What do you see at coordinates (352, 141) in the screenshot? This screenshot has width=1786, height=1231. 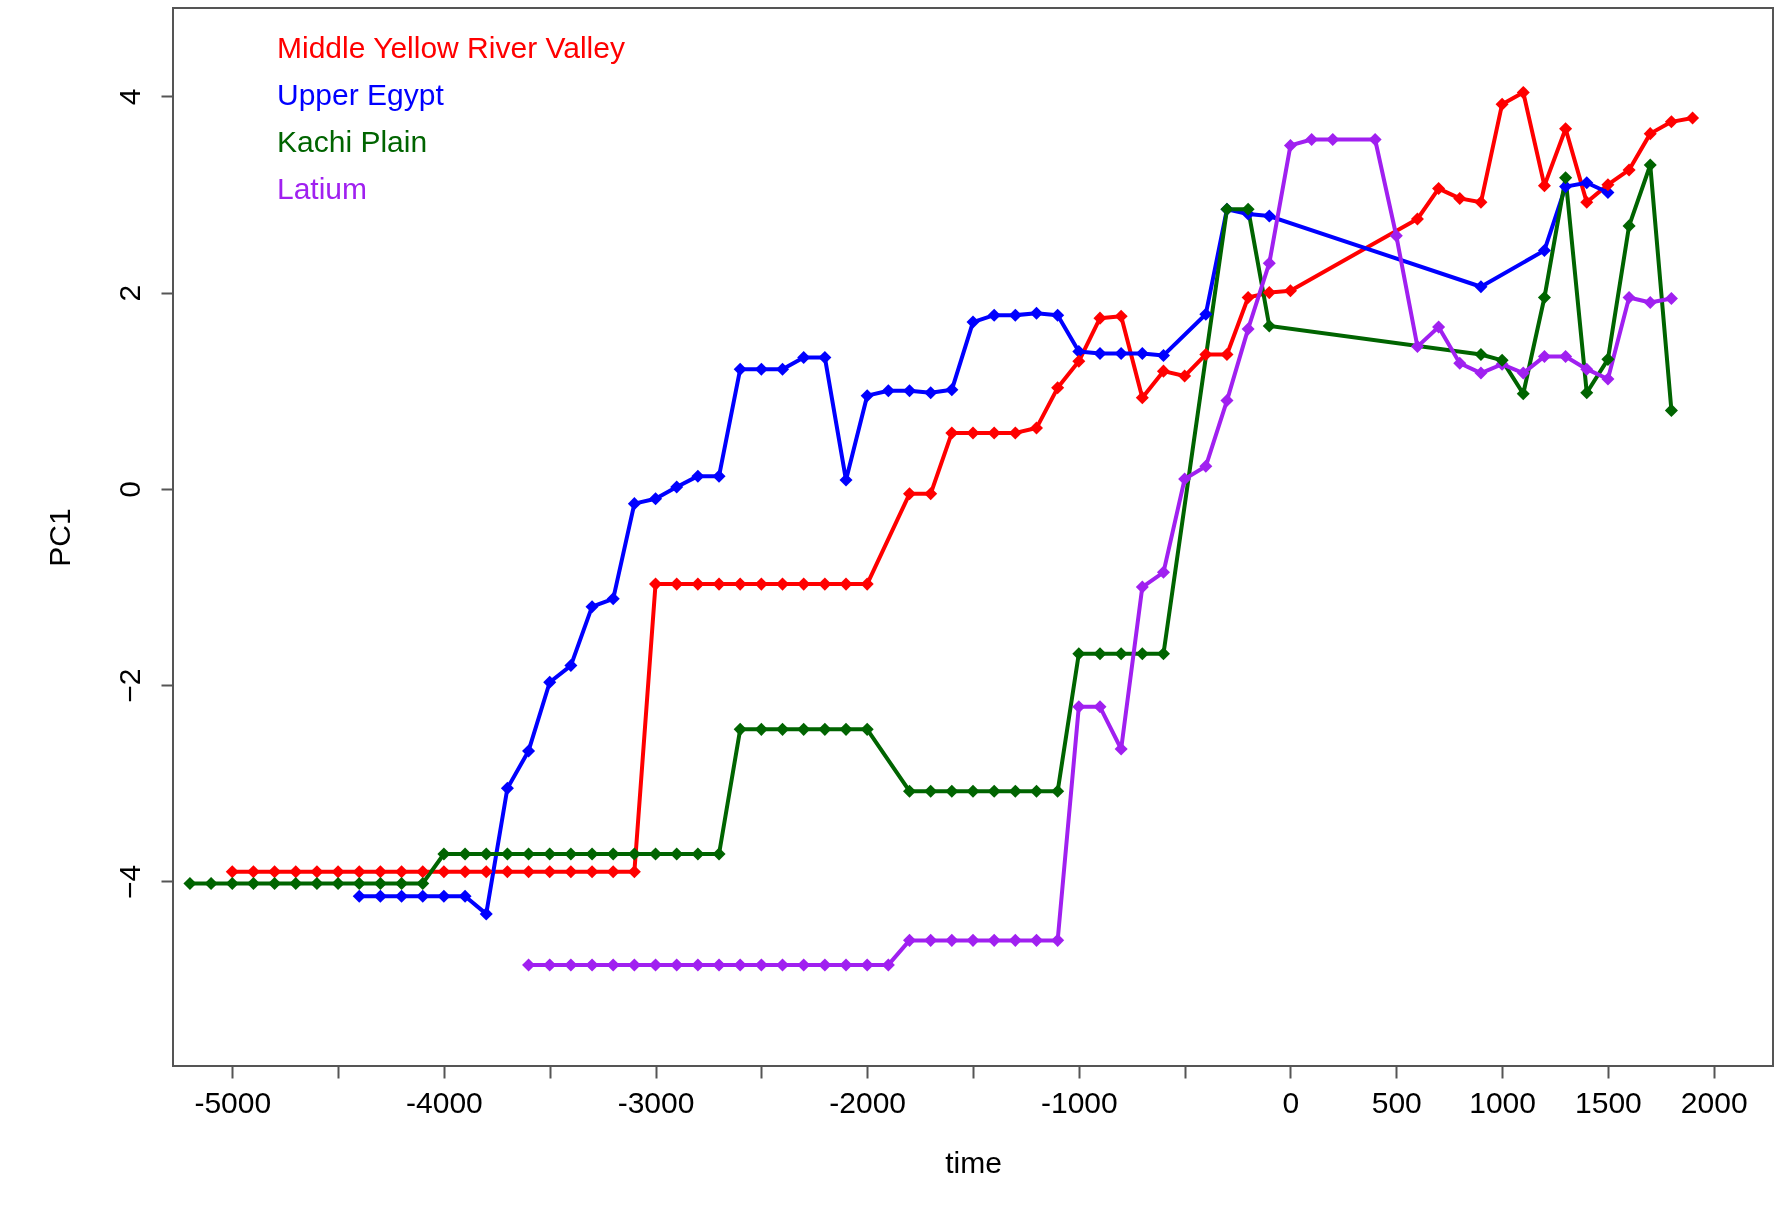 I see `text: Kachi Plain` at bounding box center [352, 141].